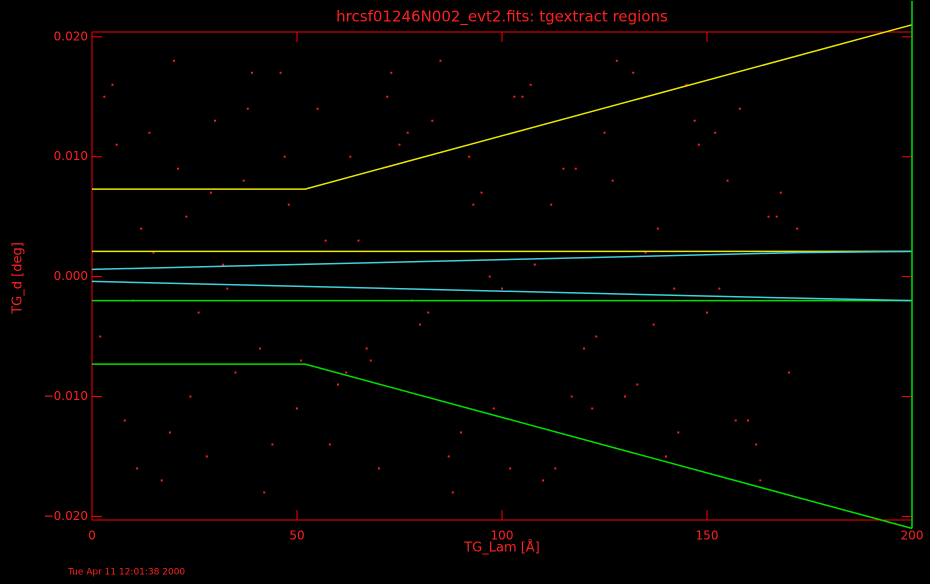  Describe the element at coordinates (71, 36) in the screenshot. I see `y-tick-label: 0.020` at that location.